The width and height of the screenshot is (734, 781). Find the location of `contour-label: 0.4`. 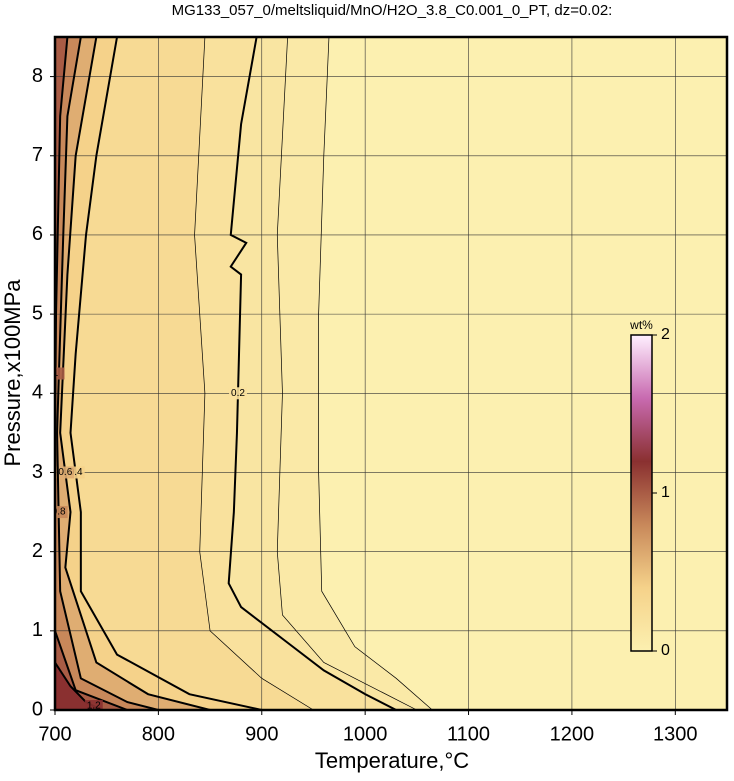

contour-label: 0.4 is located at coordinates (76, 472).